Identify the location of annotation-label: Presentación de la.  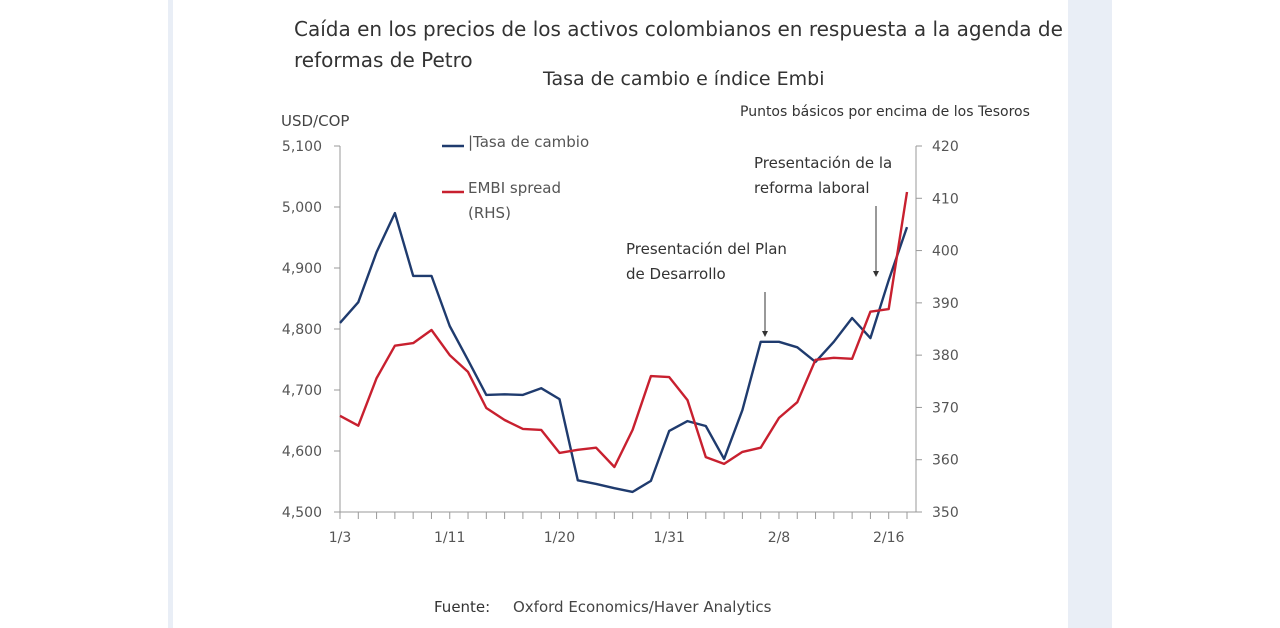
(823, 163).